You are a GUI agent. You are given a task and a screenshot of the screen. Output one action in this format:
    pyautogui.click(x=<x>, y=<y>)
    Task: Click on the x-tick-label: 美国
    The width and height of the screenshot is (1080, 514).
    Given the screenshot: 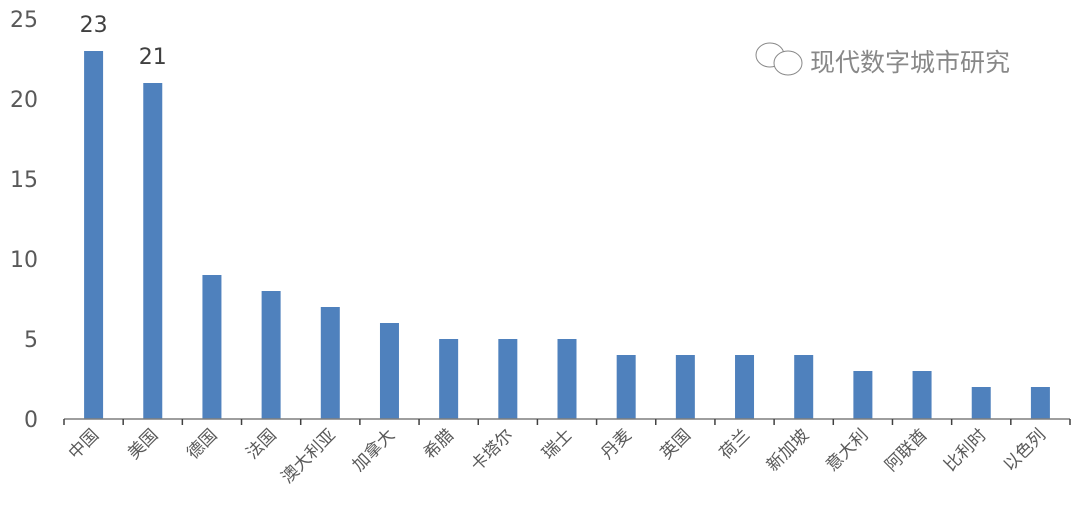 What is the action you would take?
    pyautogui.click(x=143, y=444)
    